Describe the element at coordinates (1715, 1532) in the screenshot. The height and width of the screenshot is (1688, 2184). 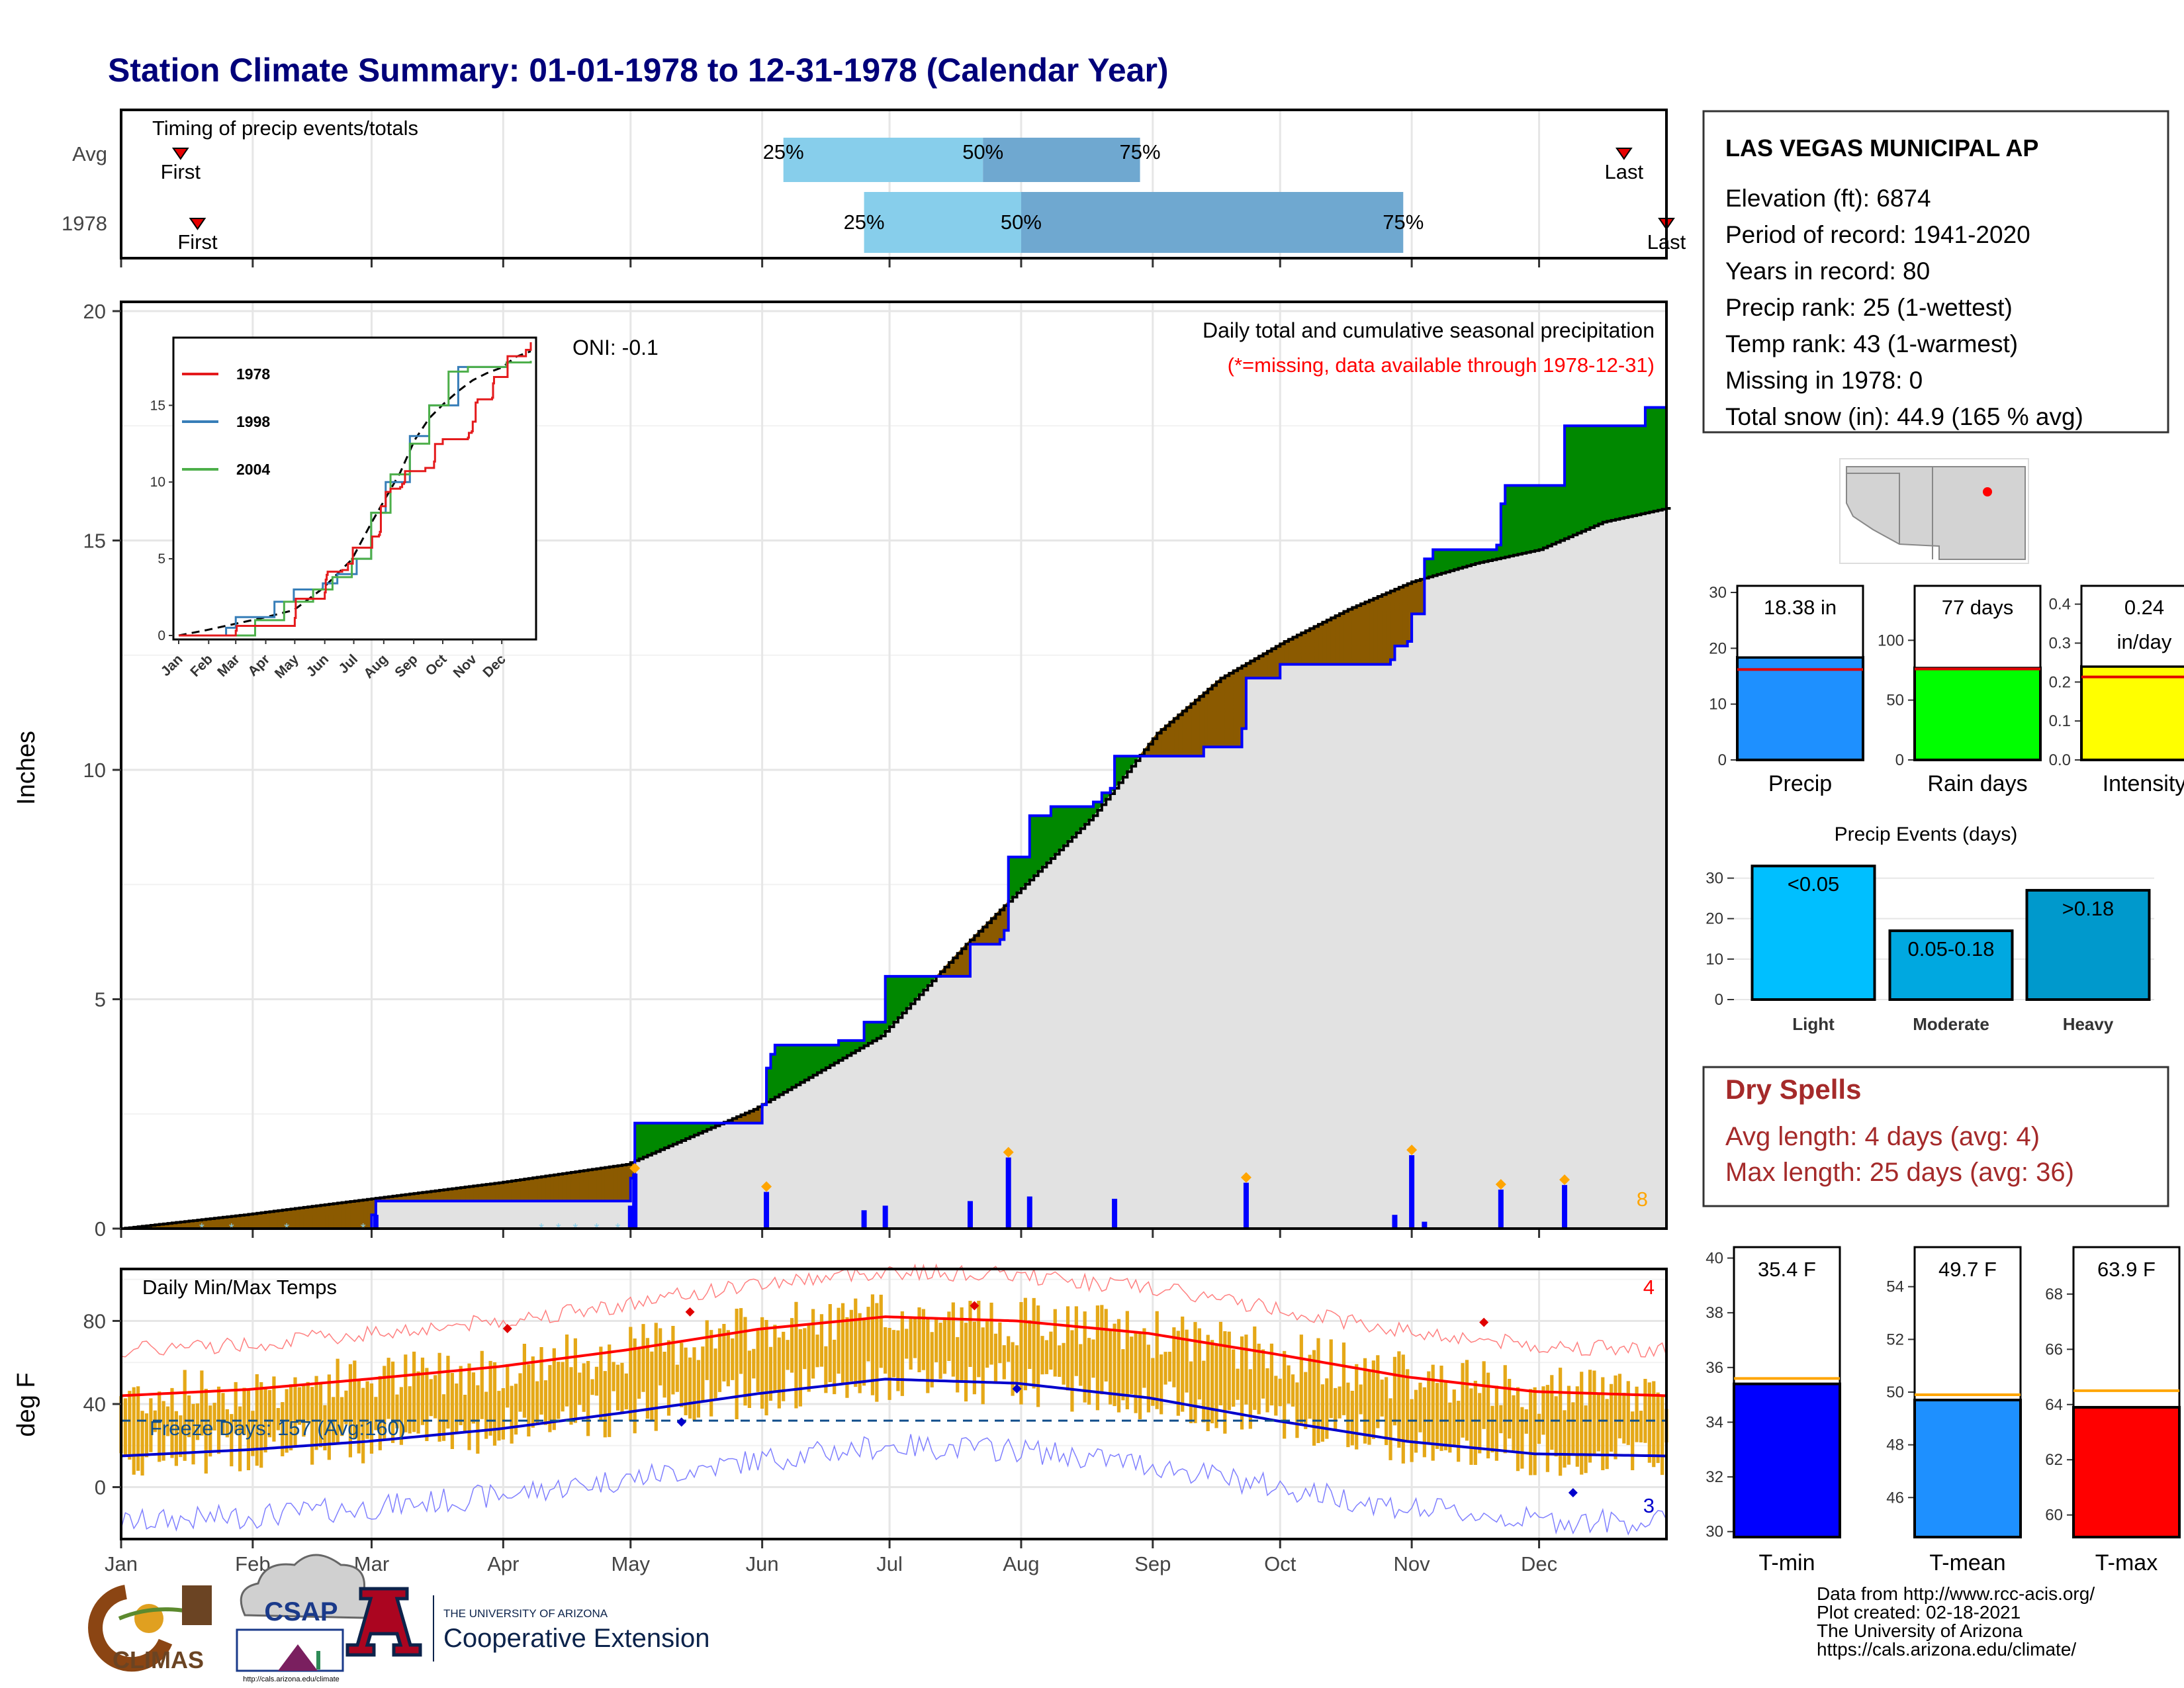
I see `temp-summary-y-tick-label: 30` at that location.